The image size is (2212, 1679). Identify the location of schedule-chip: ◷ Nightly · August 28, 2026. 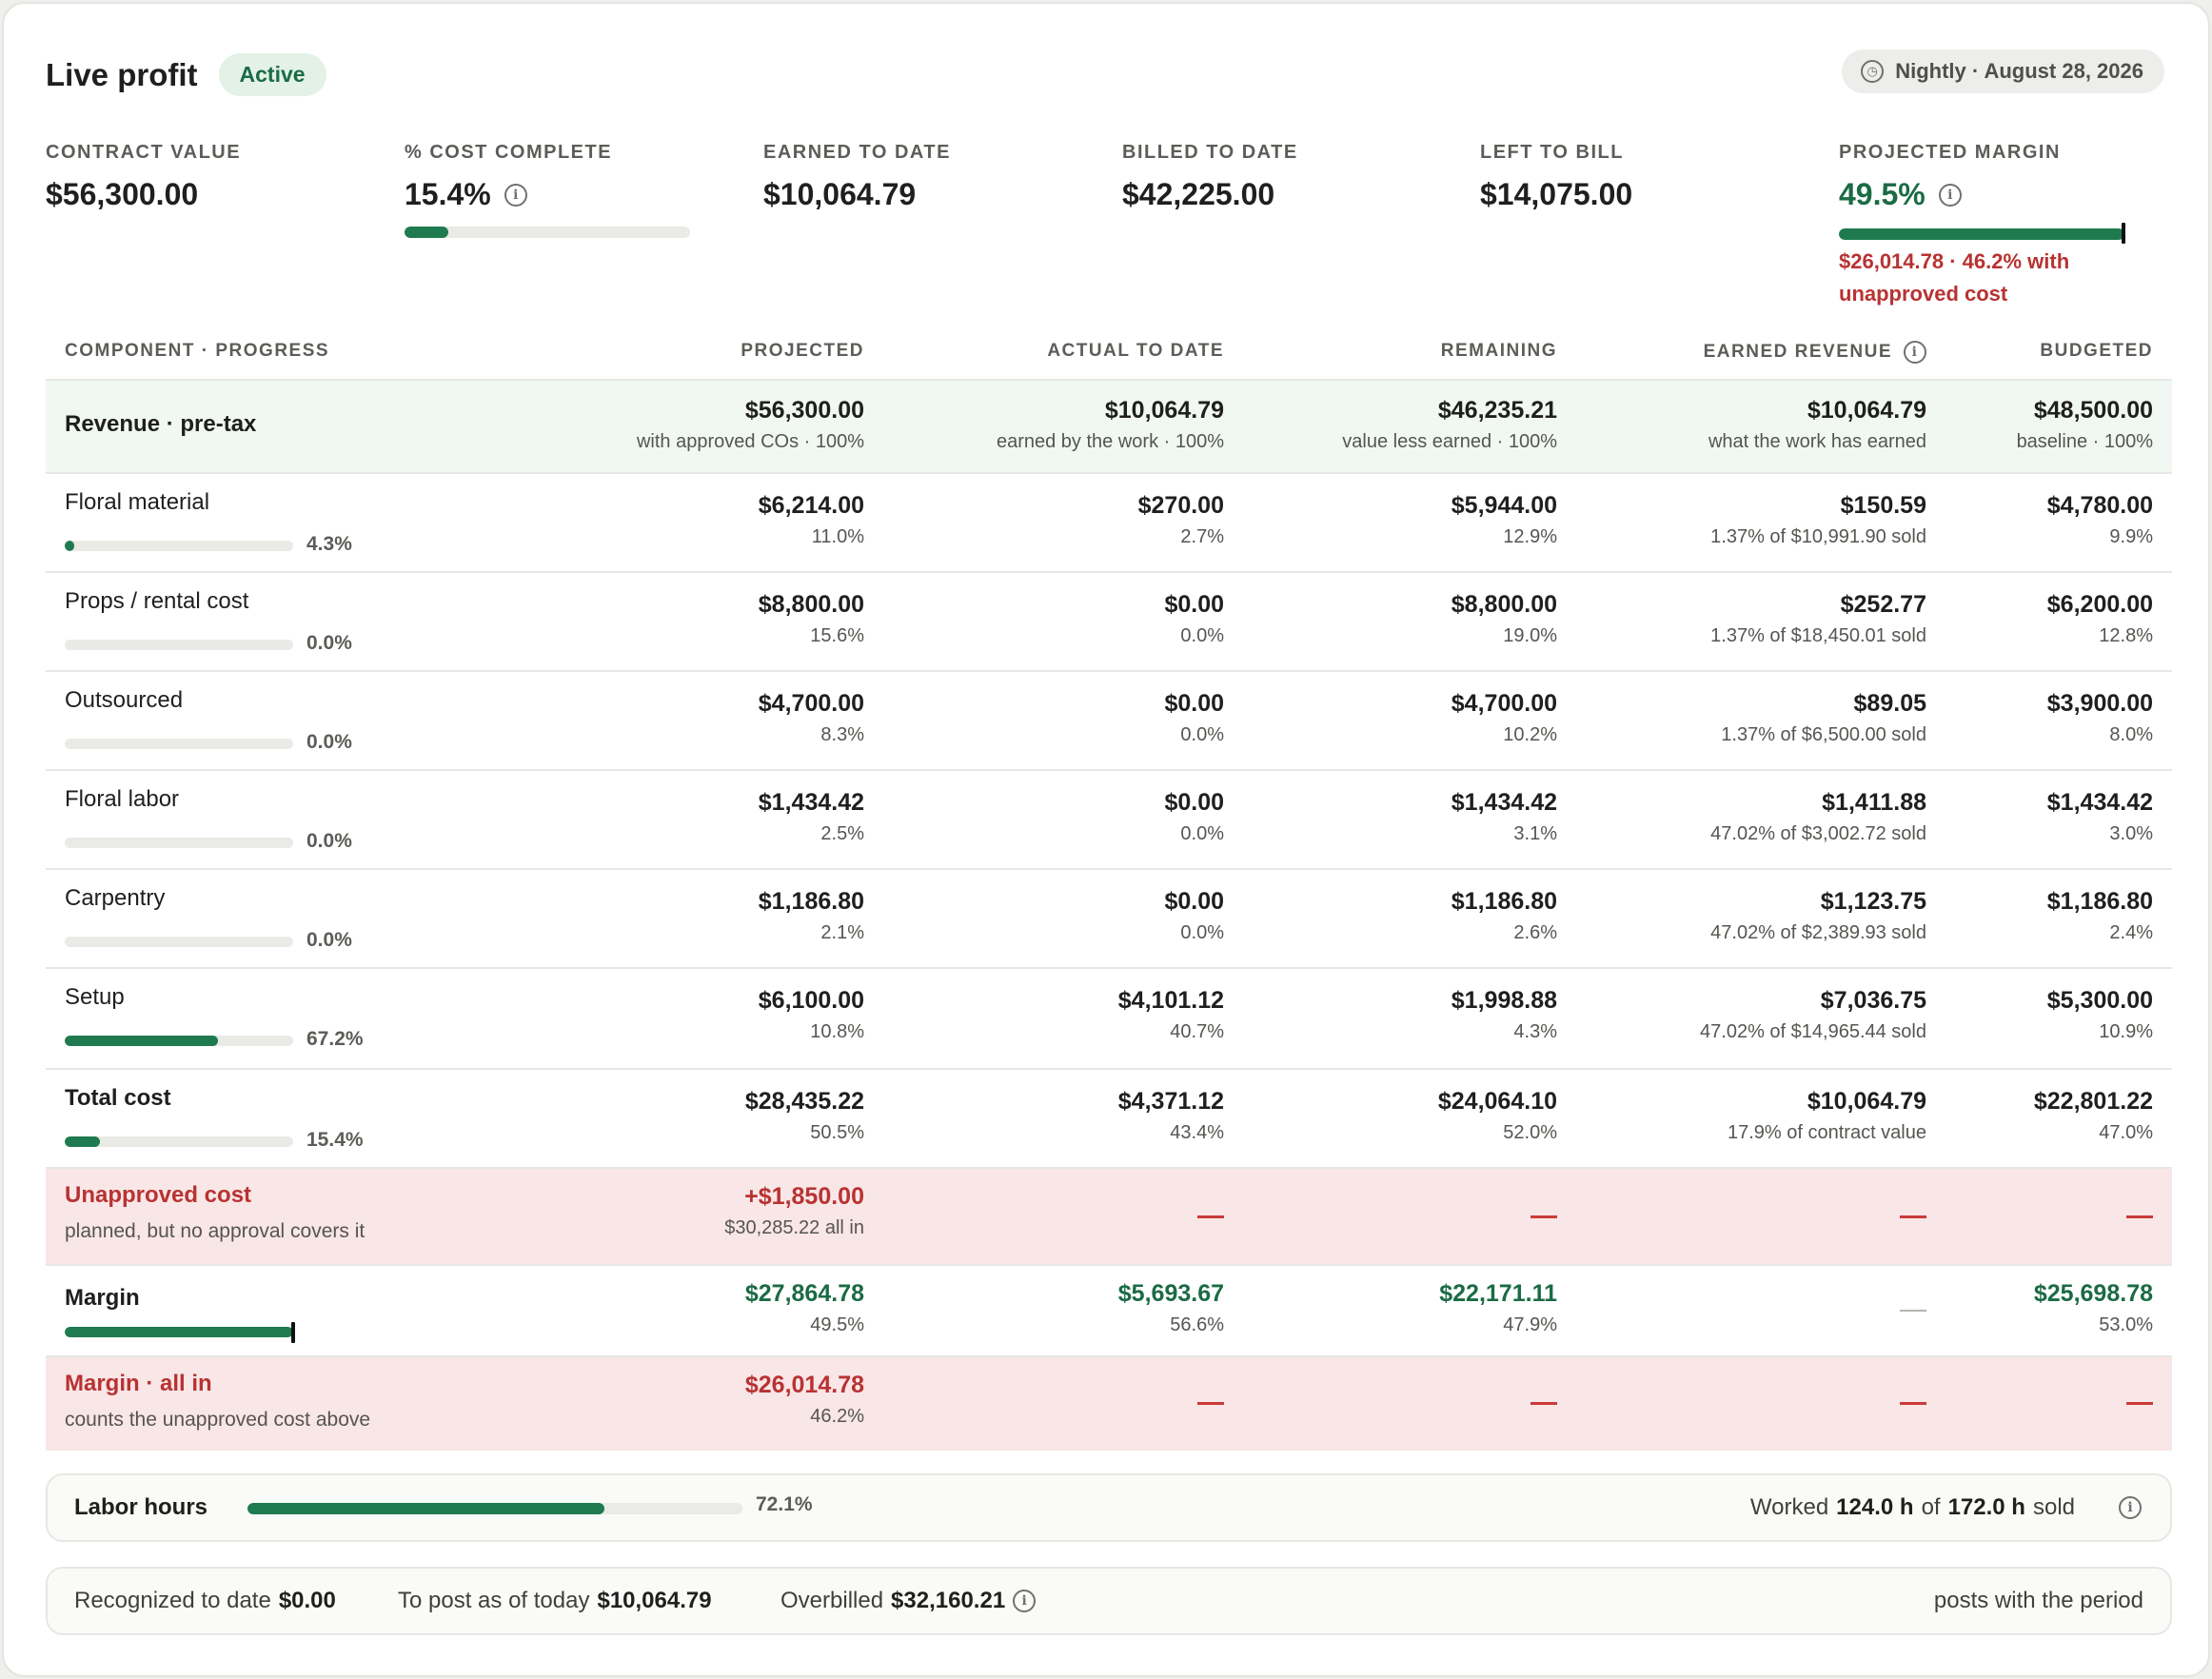
(2003, 71).